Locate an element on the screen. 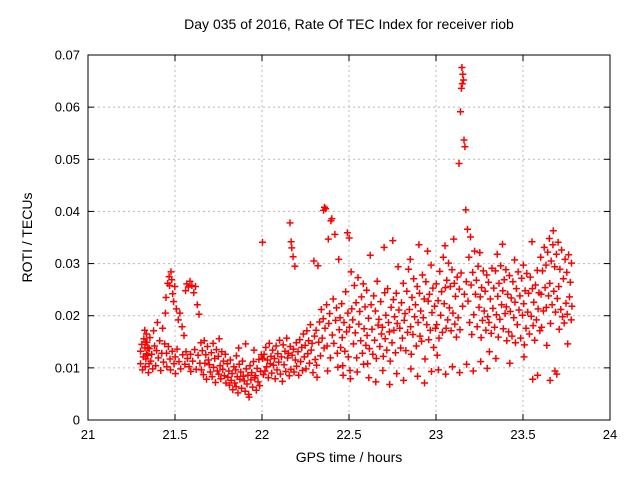  svg-text: 0.06 is located at coordinates (67, 107).